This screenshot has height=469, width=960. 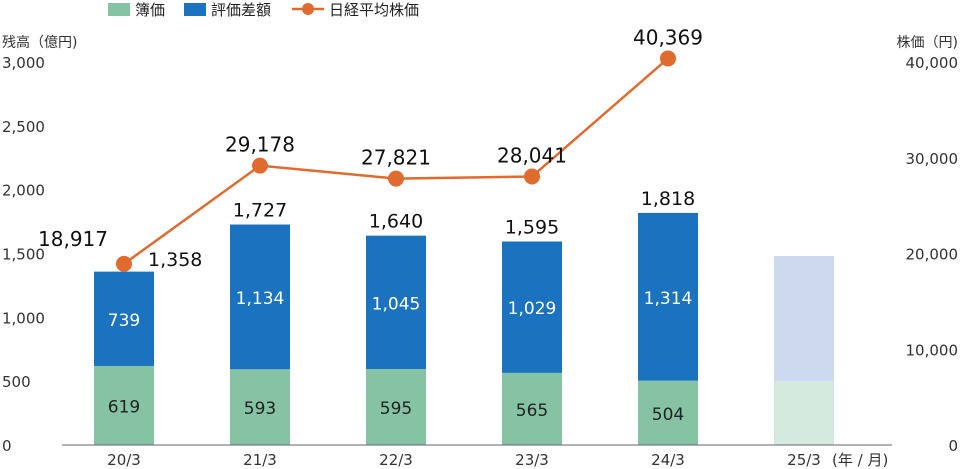 What do you see at coordinates (932, 255) in the screenshot?
I see `right-tick-label: 20,000` at bounding box center [932, 255].